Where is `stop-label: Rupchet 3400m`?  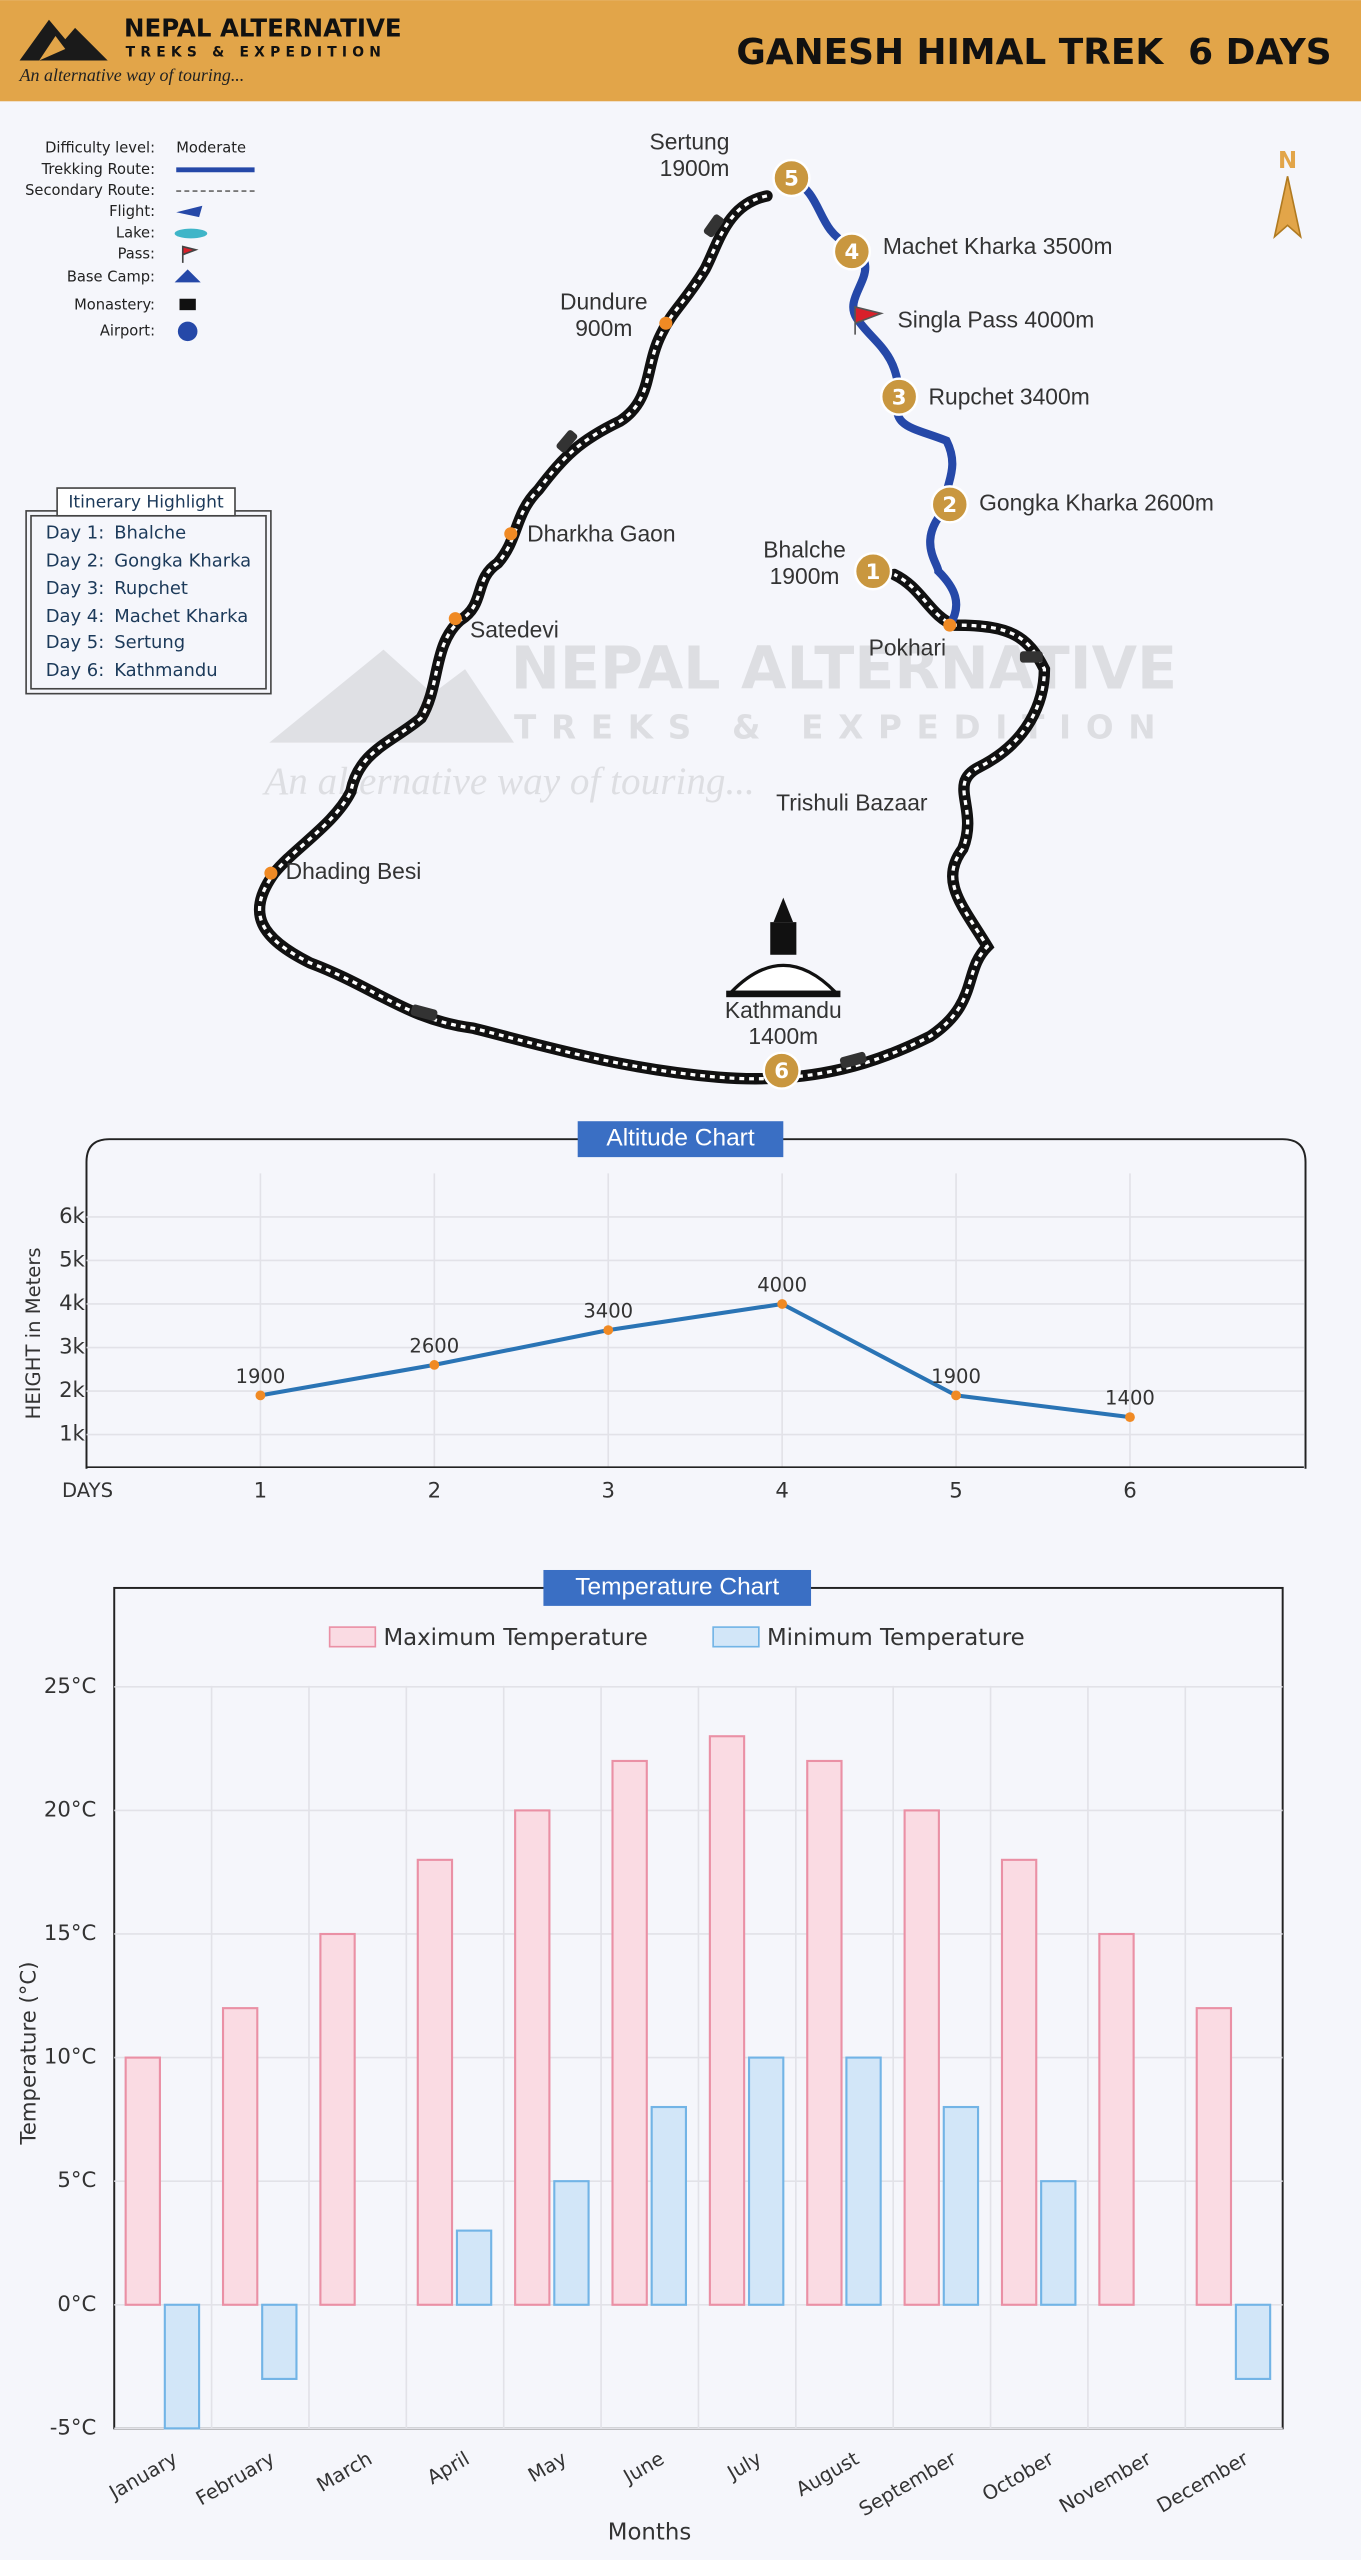 stop-label: Rupchet 3400m is located at coordinates (1009, 396).